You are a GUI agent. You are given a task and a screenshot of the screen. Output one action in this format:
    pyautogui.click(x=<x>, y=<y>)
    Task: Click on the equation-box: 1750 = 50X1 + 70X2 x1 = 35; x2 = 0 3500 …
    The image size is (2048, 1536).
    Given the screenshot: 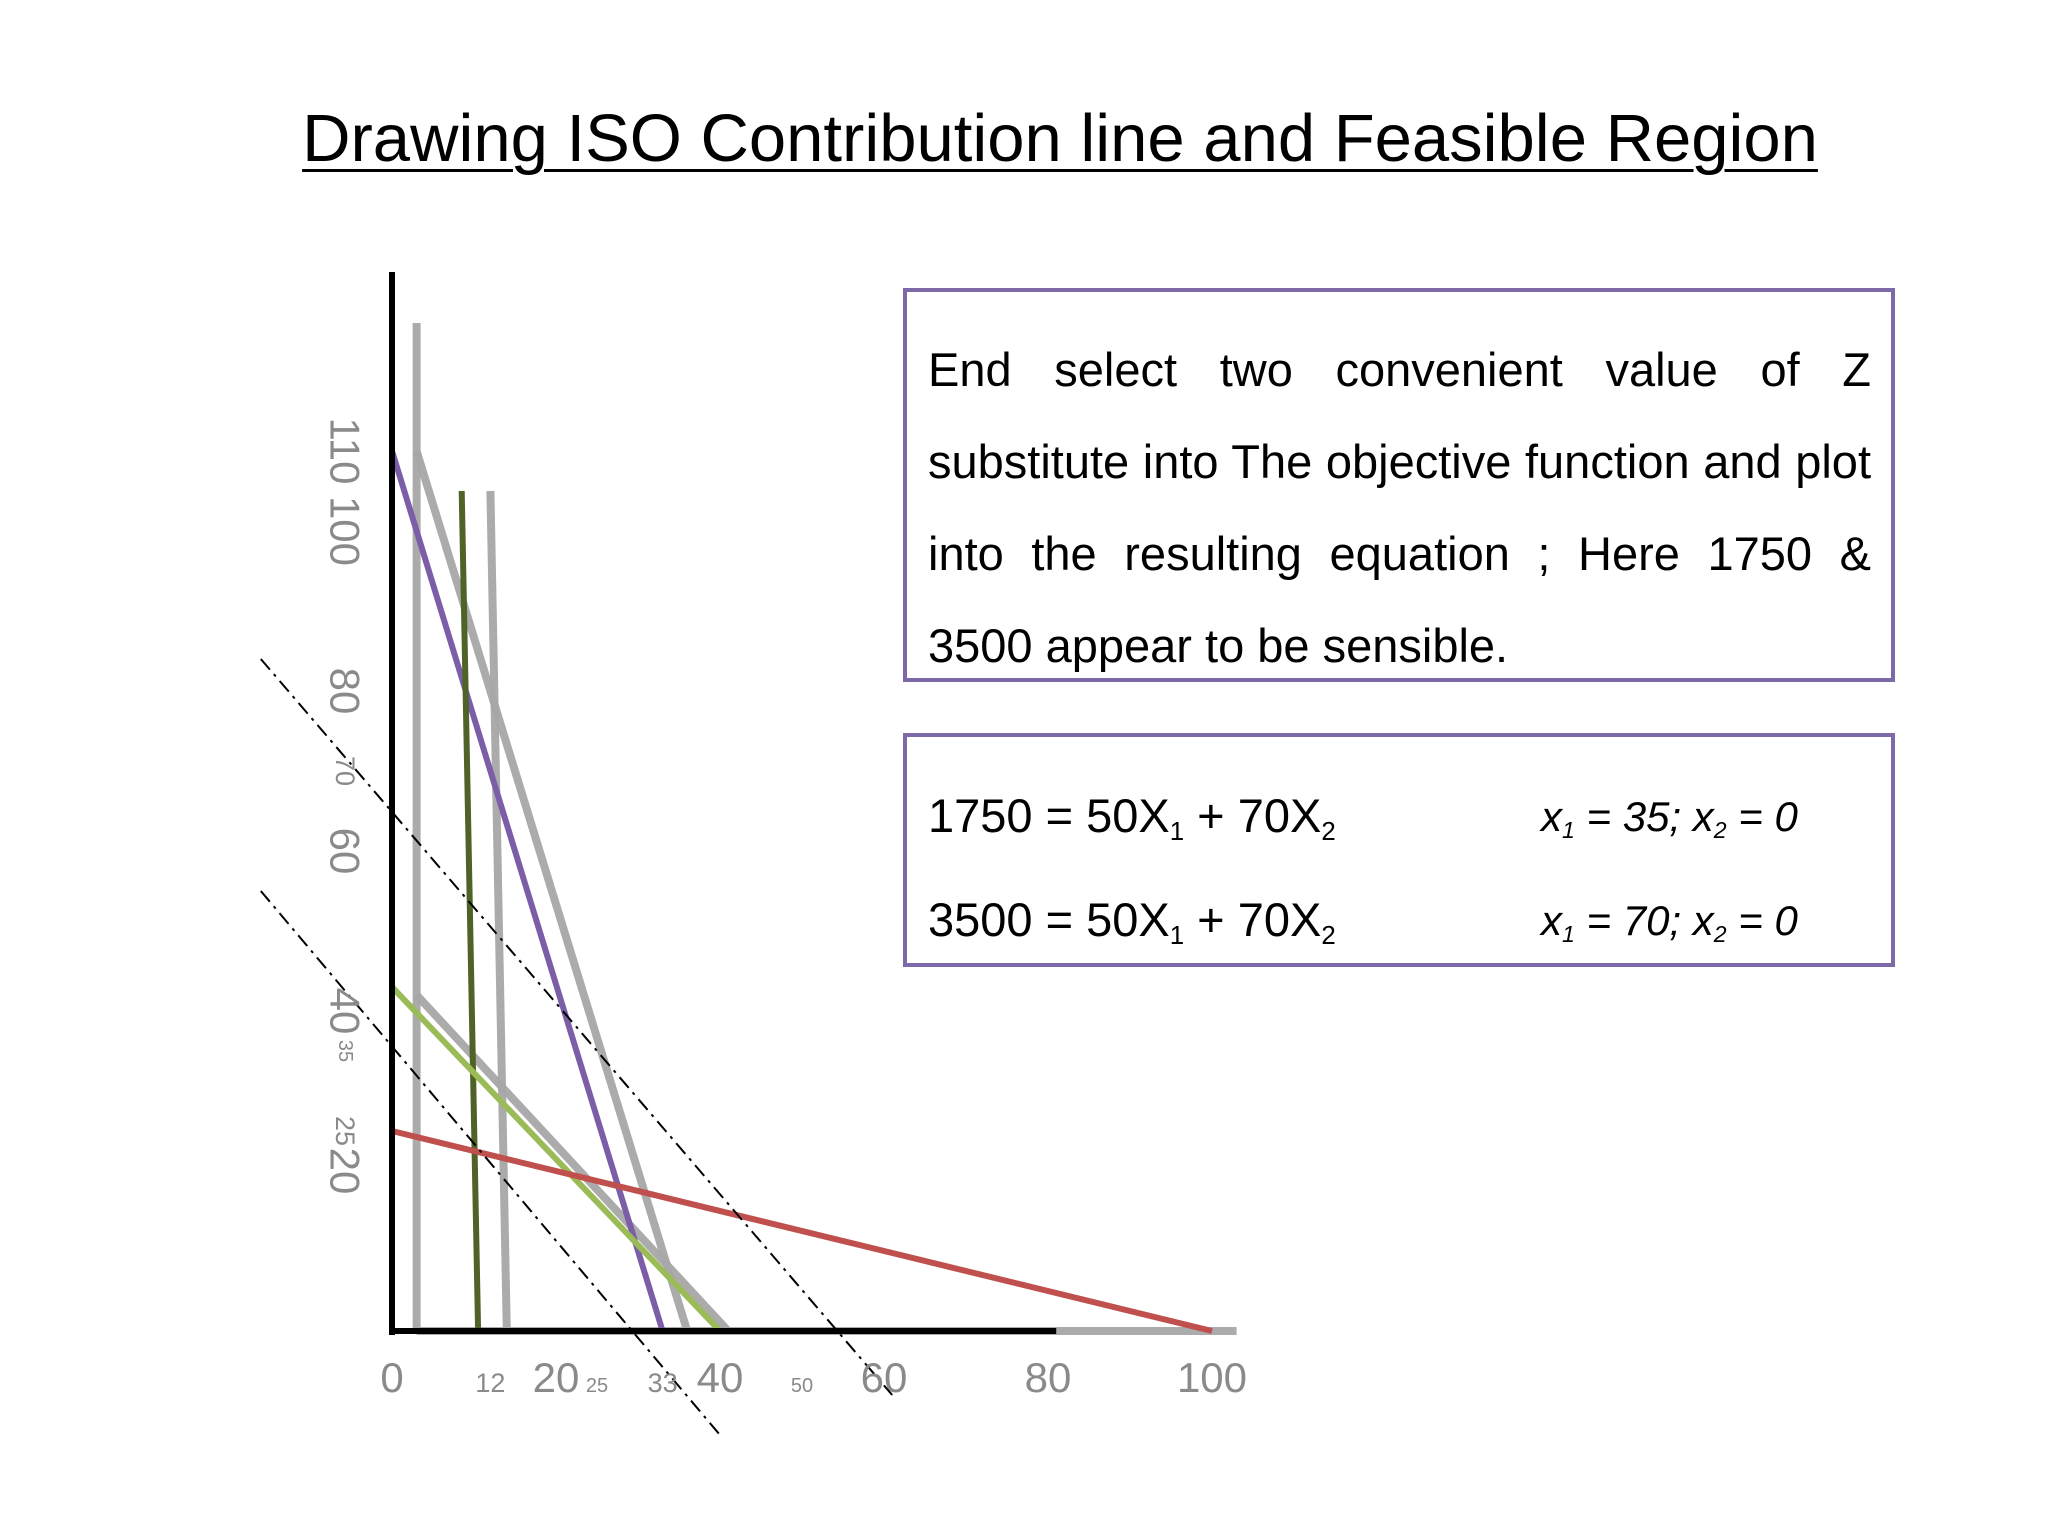 What is the action you would take?
    pyautogui.click(x=1399, y=850)
    